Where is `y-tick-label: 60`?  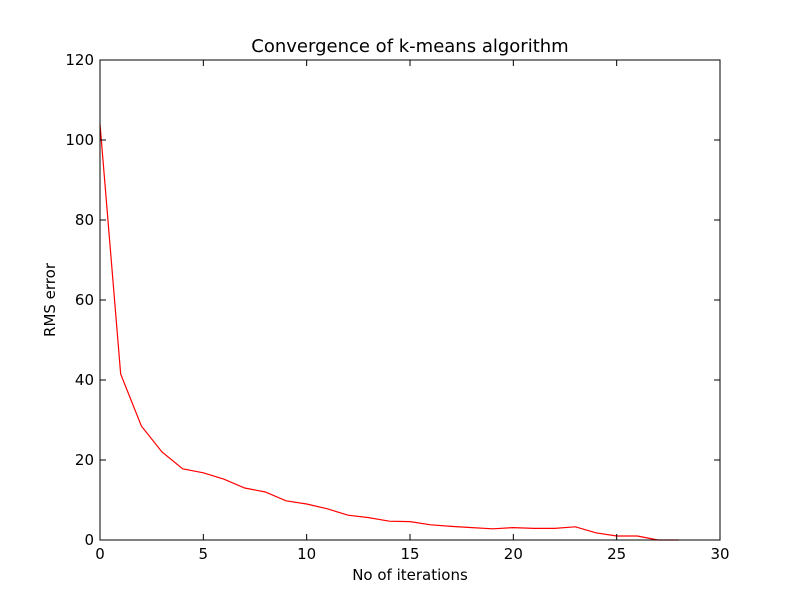 y-tick-label: 60 is located at coordinates (84, 300).